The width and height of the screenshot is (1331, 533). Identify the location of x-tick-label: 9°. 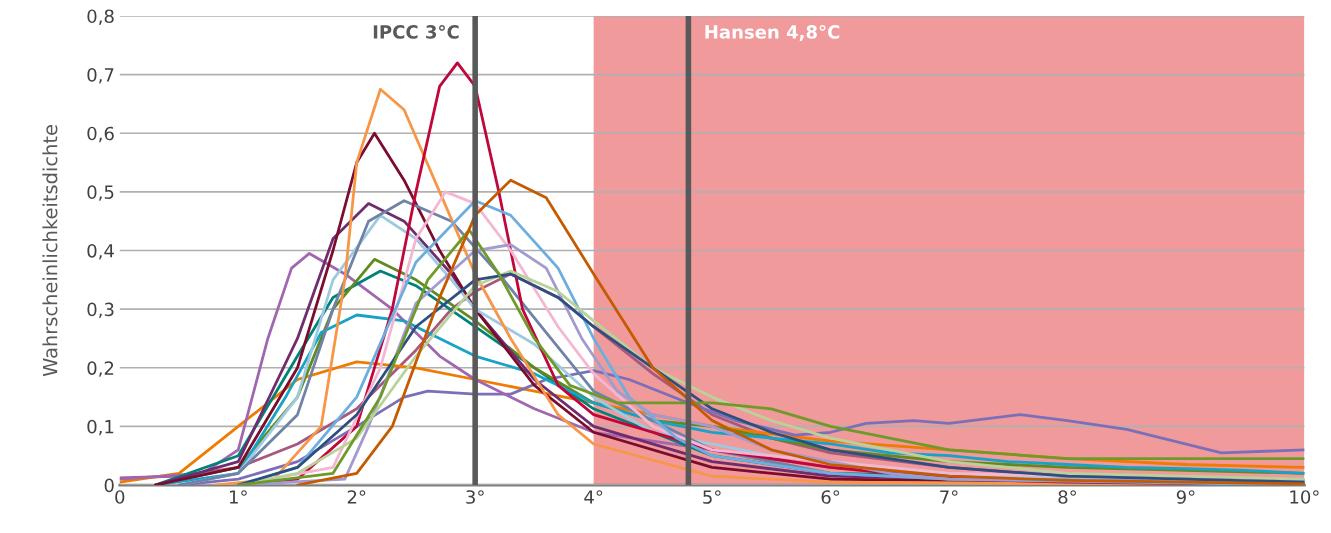
(1185, 497).